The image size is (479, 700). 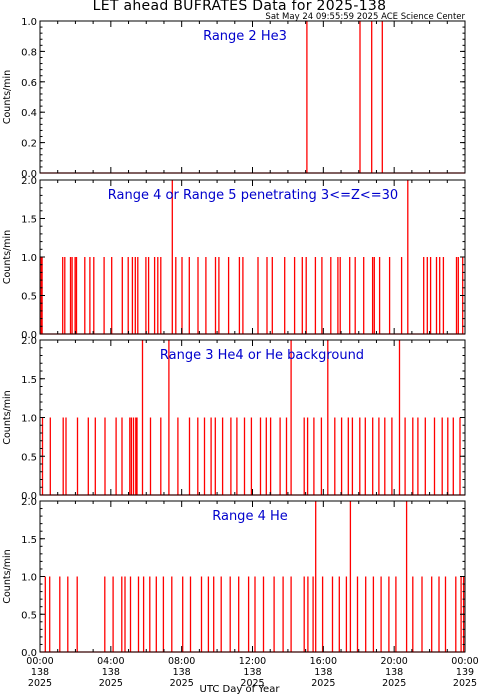 What do you see at coordinates (29, 83) in the screenshot?
I see `y-tick-label: 0.6` at bounding box center [29, 83].